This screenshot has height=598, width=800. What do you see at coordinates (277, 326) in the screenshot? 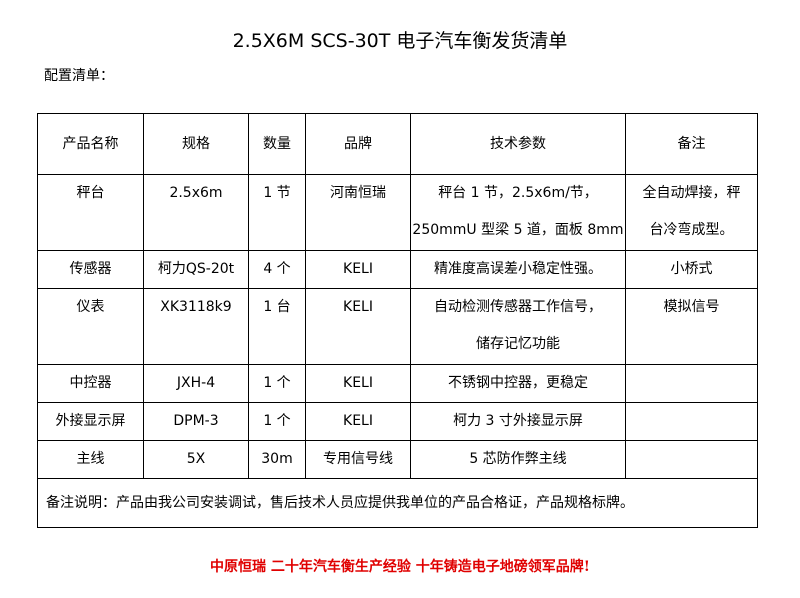
I see `cell-quantity: 1 台` at bounding box center [277, 326].